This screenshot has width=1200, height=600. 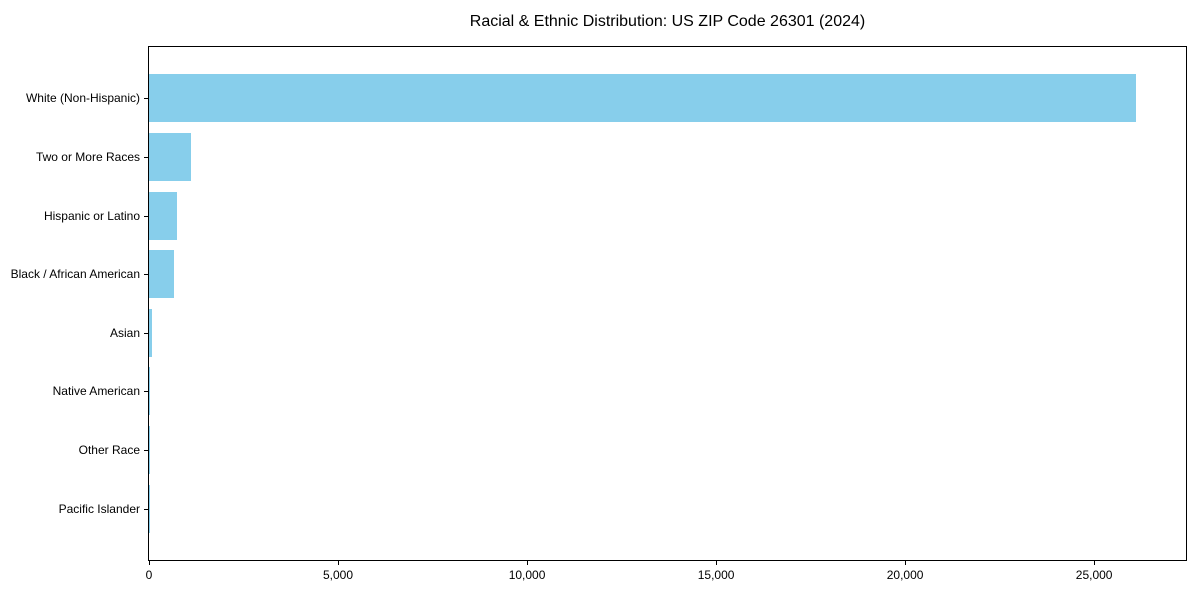 I want to click on y-axis-label: Native American, so click(x=96, y=391).